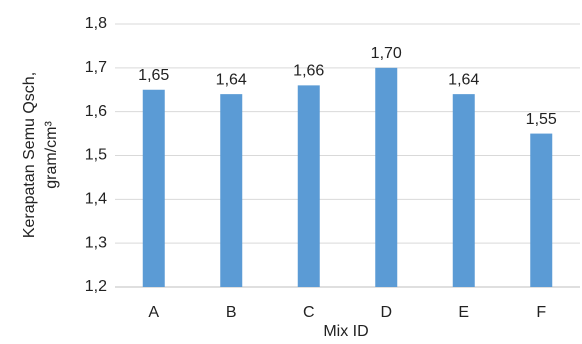 The width and height of the screenshot is (582, 344). I want to click on value-label: 1,70, so click(386, 53).